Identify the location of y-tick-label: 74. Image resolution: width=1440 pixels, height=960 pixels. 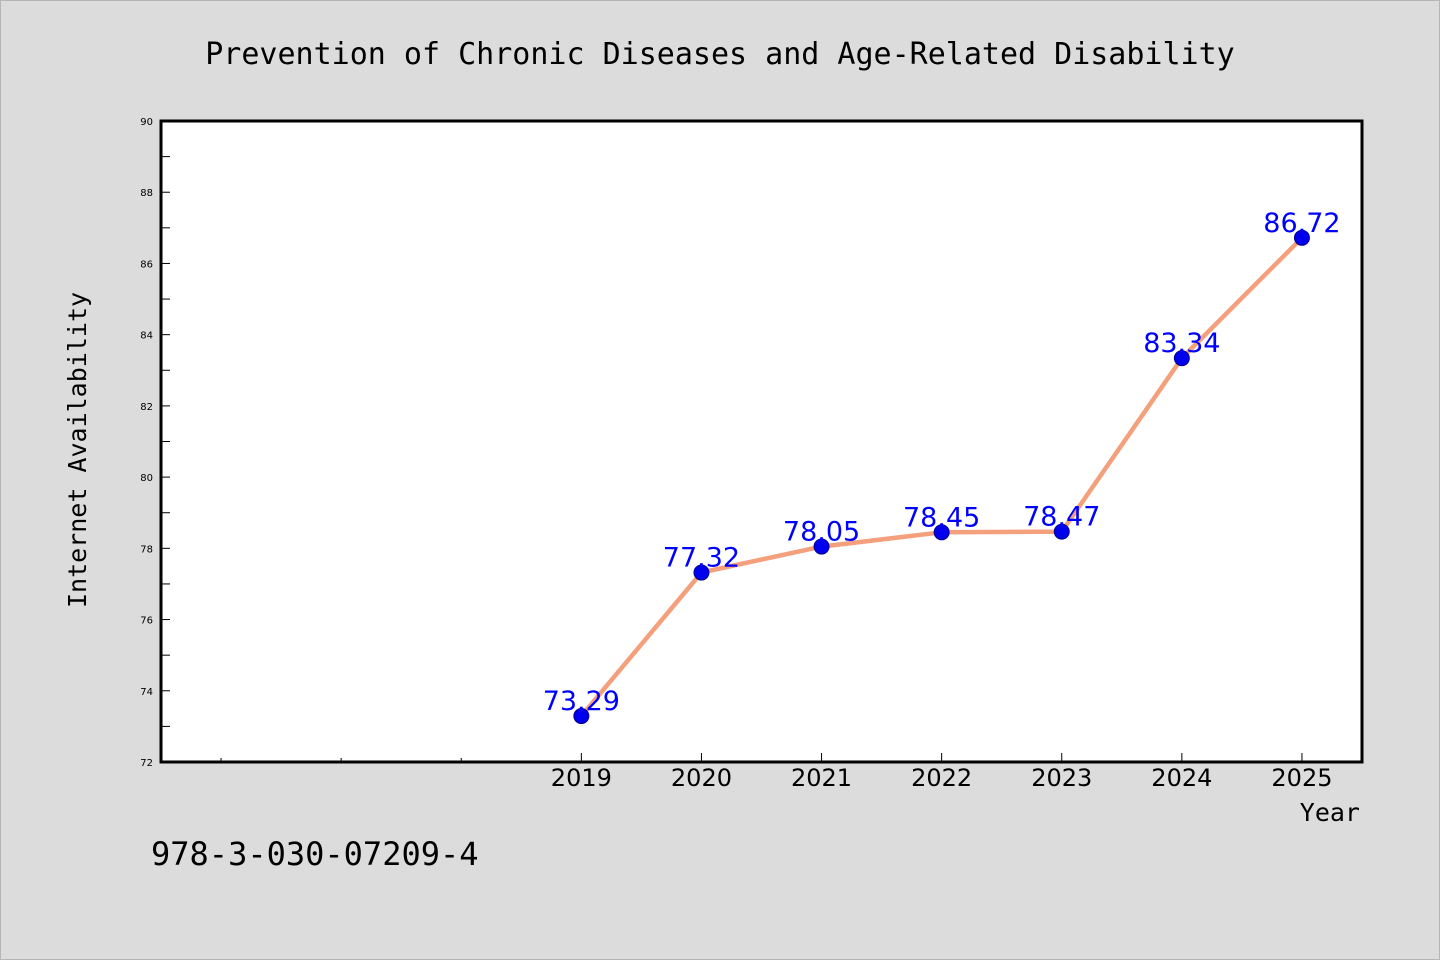
(146, 692).